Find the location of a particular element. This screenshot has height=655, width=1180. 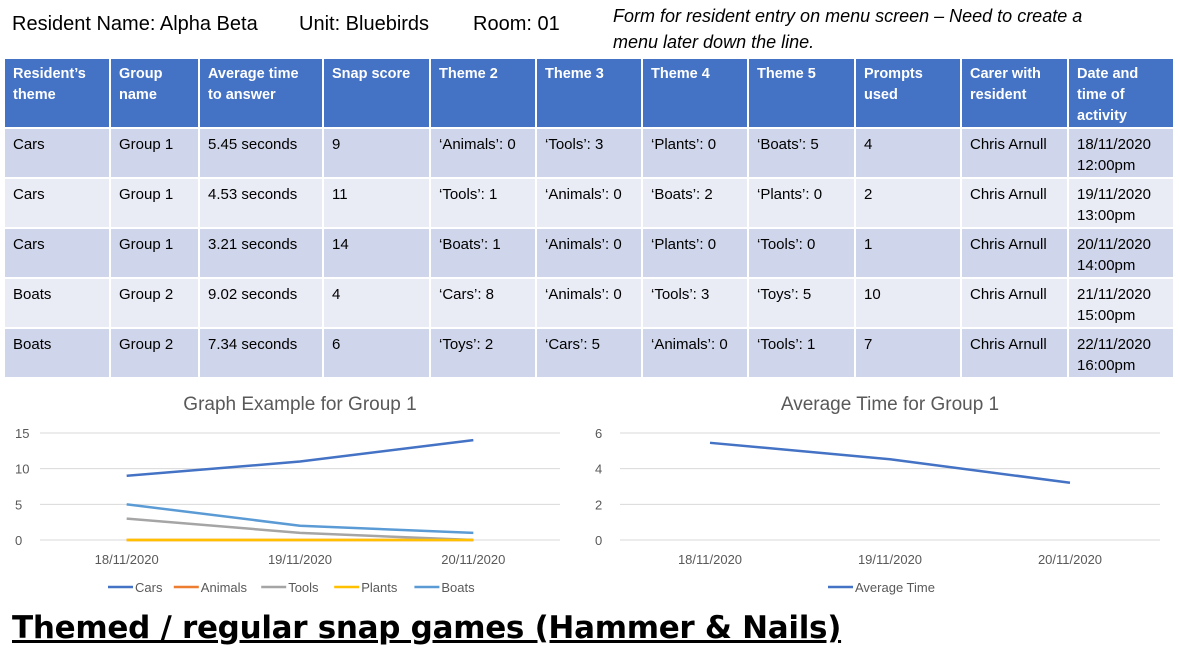

column-header: Theme 5 is located at coordinates (801, 93).